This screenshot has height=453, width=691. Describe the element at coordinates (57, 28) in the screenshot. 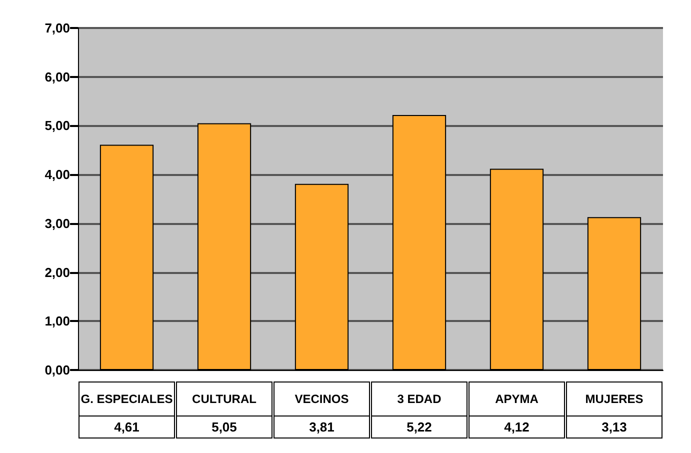

I see `y-tick-label: 7,00` at that location.